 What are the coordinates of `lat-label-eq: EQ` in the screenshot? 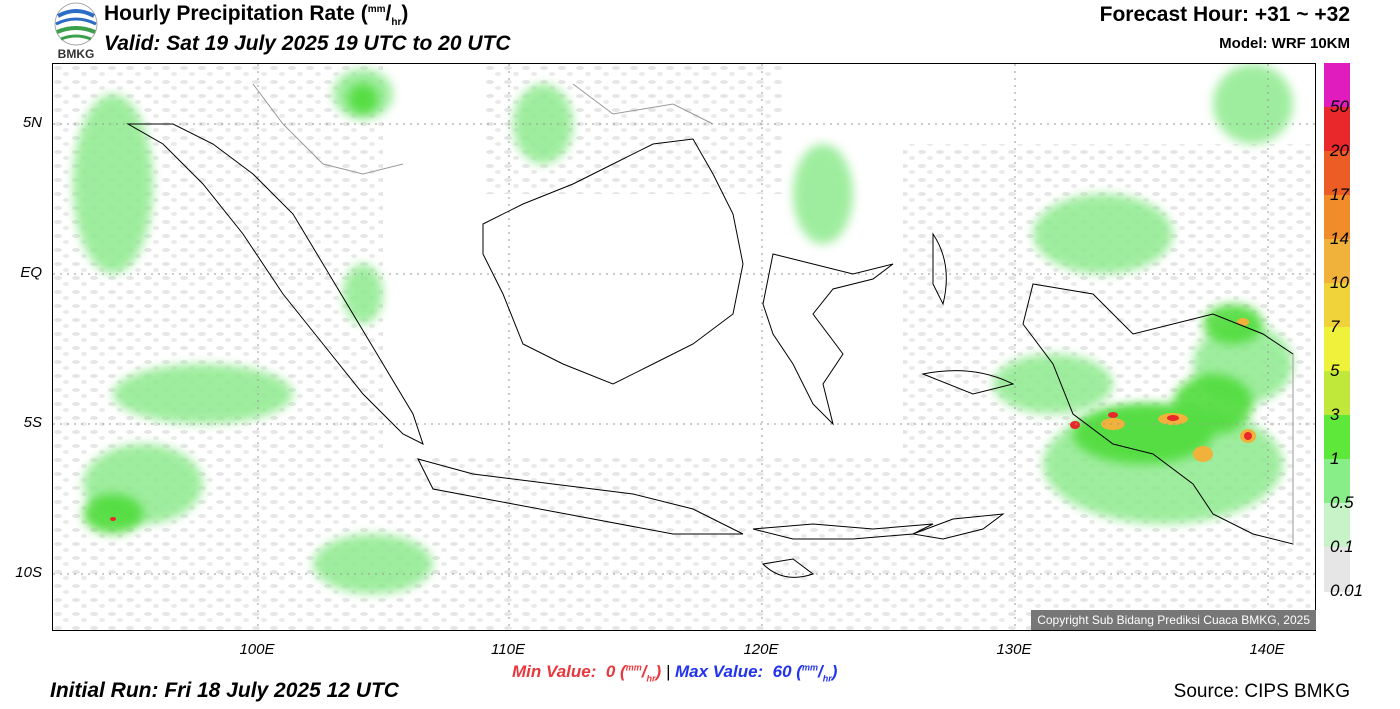 It's located at (31, 272).